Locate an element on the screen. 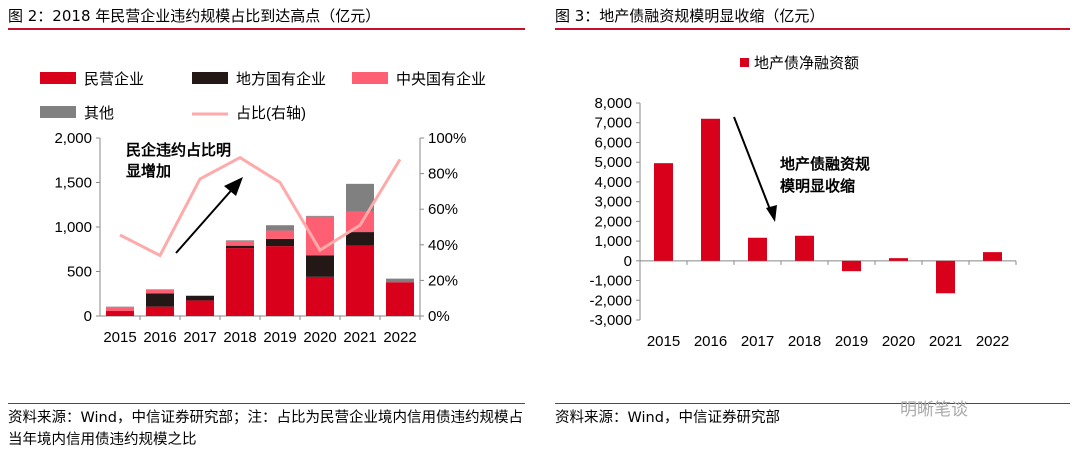 The width and height of the screenshot is (1080, 457). y-tick-label: 7,000 is located at coordinates (613, 123).